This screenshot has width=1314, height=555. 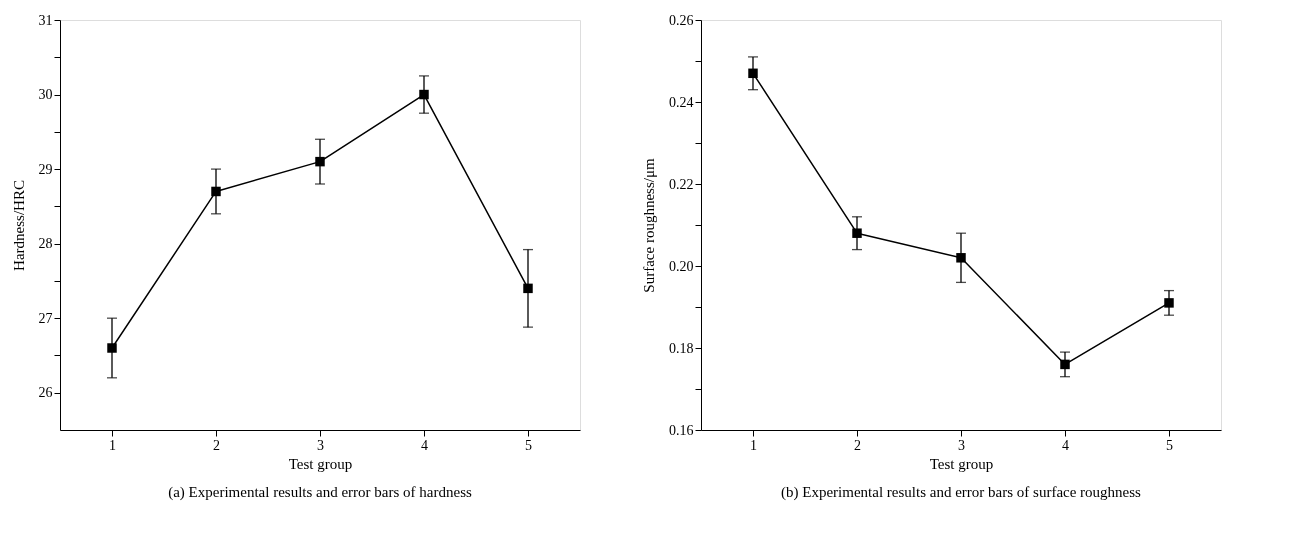 I want to click on text: (b) Experimental results and error bars of surface roughness, so click(x=961, y=492).